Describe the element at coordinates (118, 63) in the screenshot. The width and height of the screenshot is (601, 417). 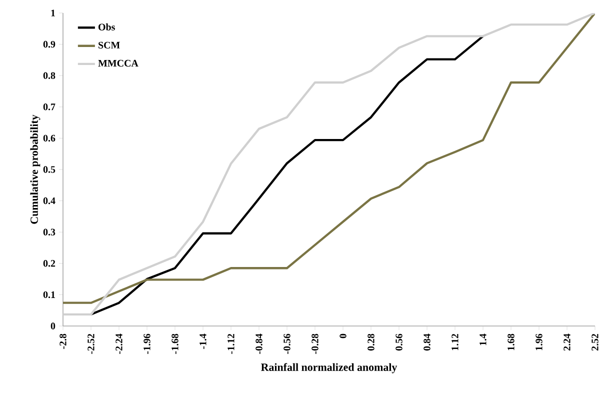
I see `legend-label: MMCCA` at that location.